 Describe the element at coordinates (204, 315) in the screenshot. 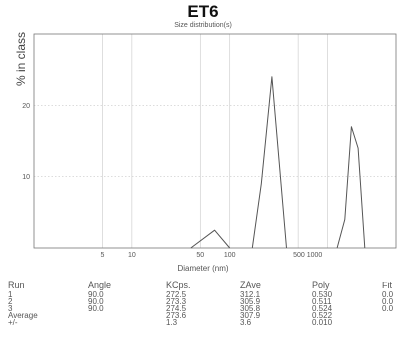

I see `table-row: Average 273.6 307.9 0.522` at that location.